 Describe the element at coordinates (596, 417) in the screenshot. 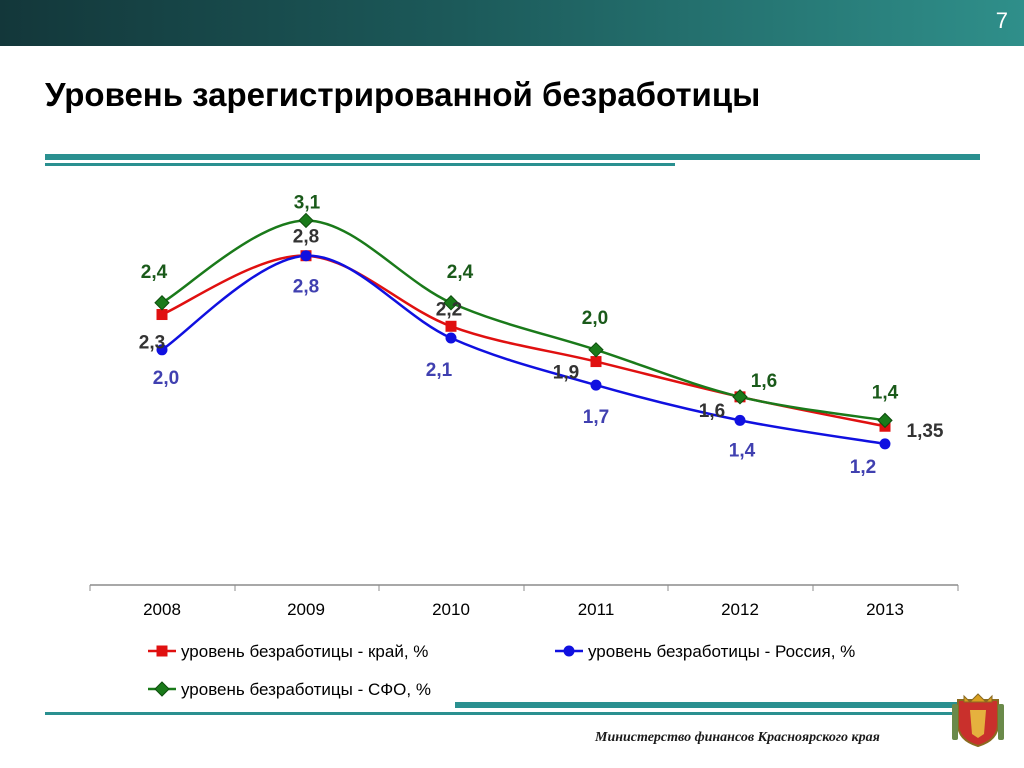

I see `data-label-series-1-2011: 1,7` at that location.